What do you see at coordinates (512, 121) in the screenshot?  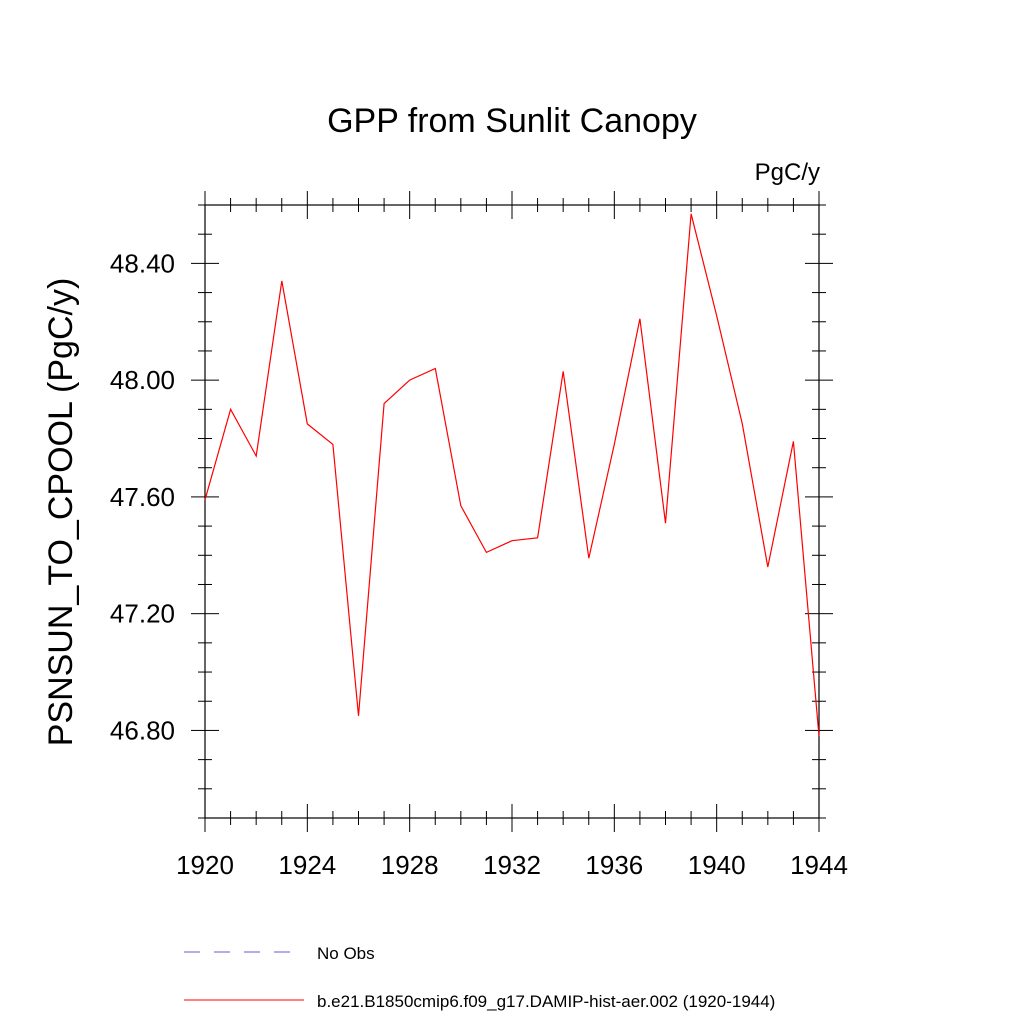 I see `chart-title: GPP from Sunlit Canopy` at bounding box center [512, 121].